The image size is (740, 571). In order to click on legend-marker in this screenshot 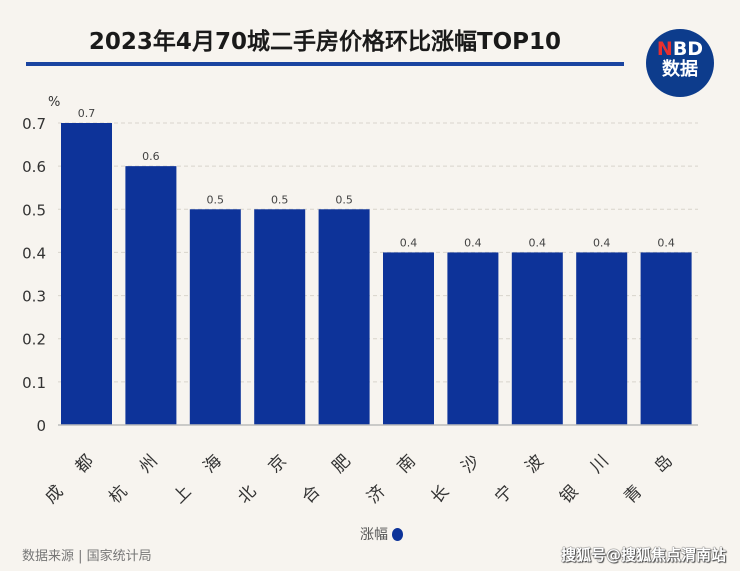, I will do `click(397, 534)`.